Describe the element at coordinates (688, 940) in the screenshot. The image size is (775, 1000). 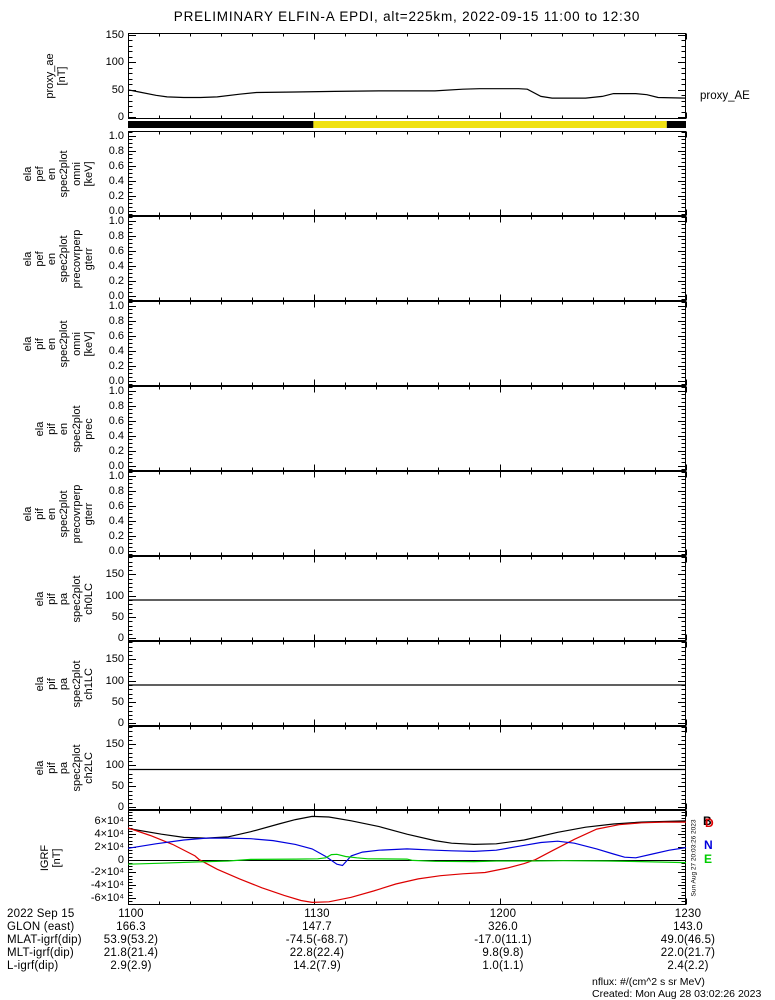
I see `footer-cell: 49.0(46.5)` at that location.